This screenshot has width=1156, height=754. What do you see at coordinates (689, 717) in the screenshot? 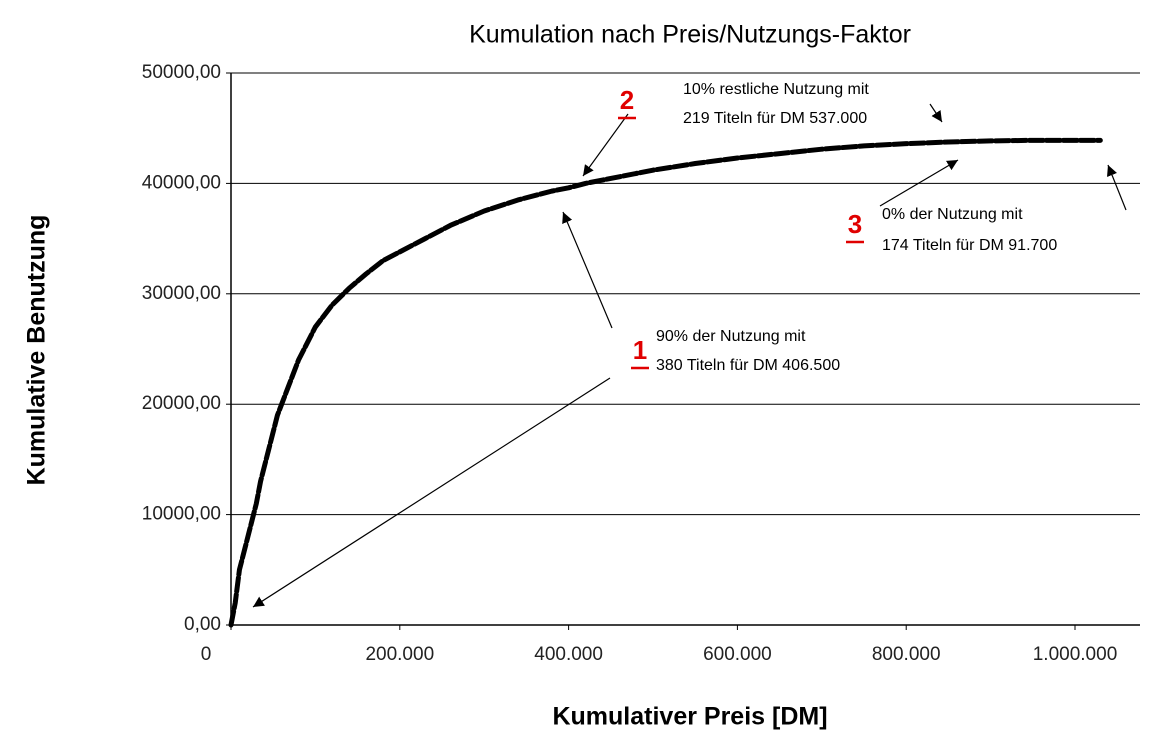
I see `x-axis-title: Kumulativer Preis [DM]` at bounding box center [689, 717].